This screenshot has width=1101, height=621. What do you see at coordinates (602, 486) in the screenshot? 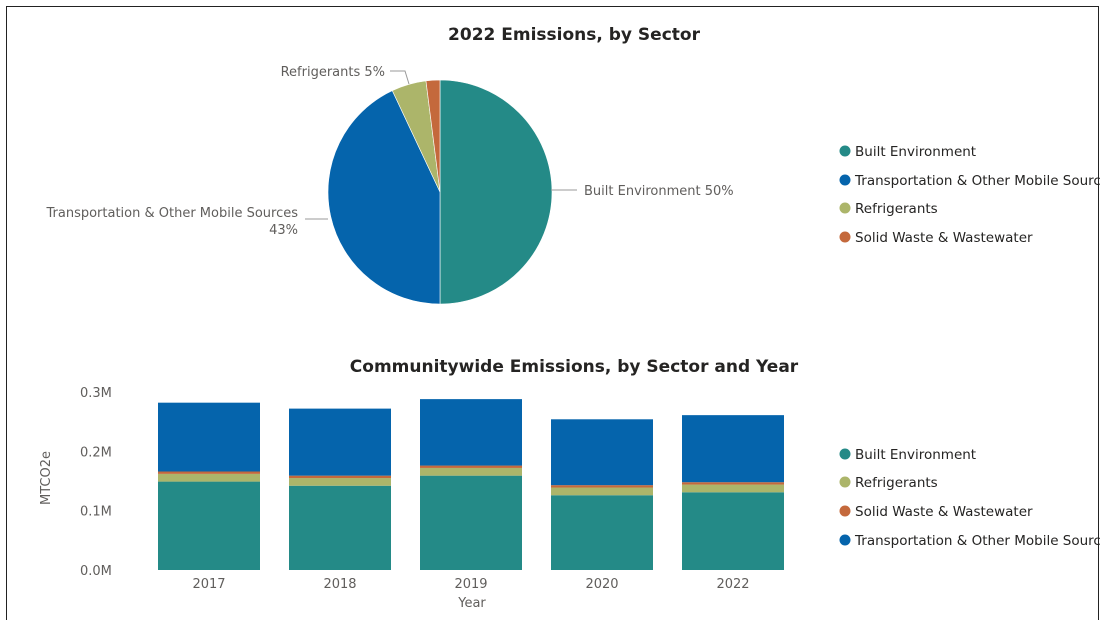
I see `bar-2020-solid-waste-and-wastewater` at bounding box center [602, 486].